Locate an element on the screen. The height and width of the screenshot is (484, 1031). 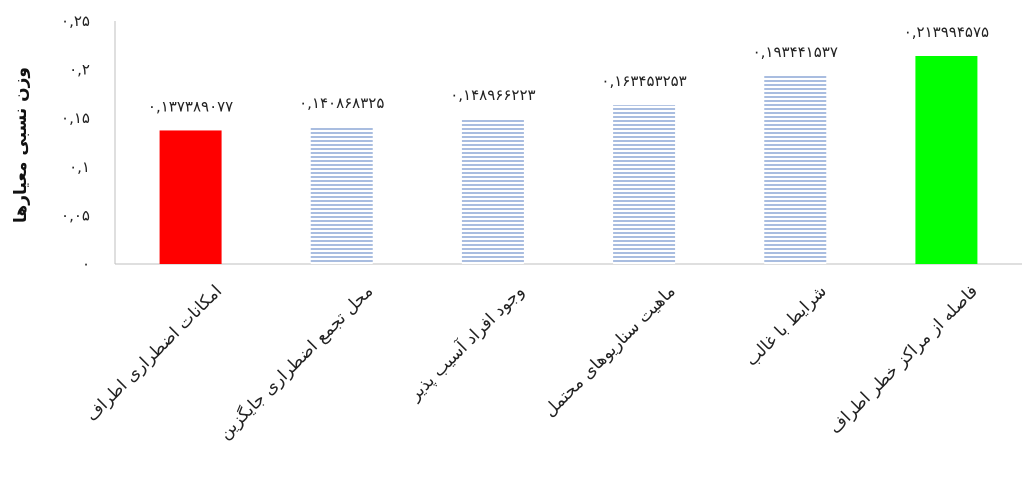
data-label: ۰,۱۹۳۴۴۱۵۳۷ is located at coordinates (795, 52).